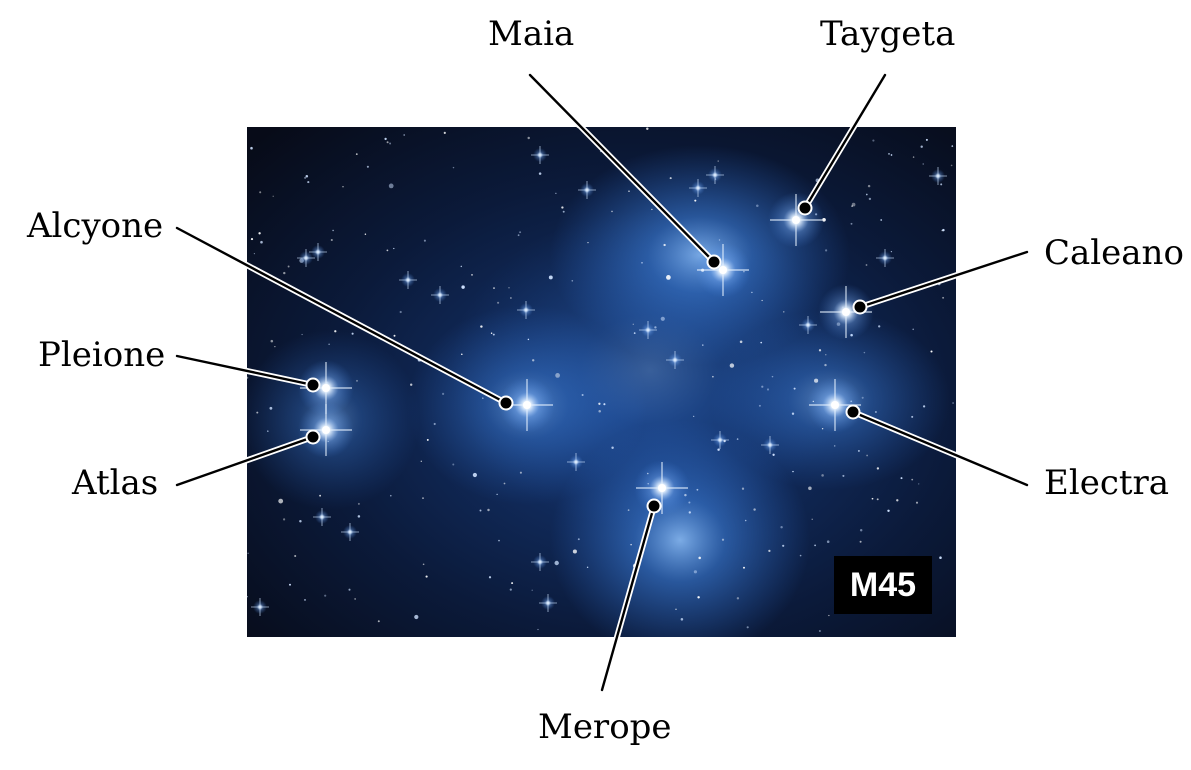  I want to click on leader-caleano, so click(943, 279).